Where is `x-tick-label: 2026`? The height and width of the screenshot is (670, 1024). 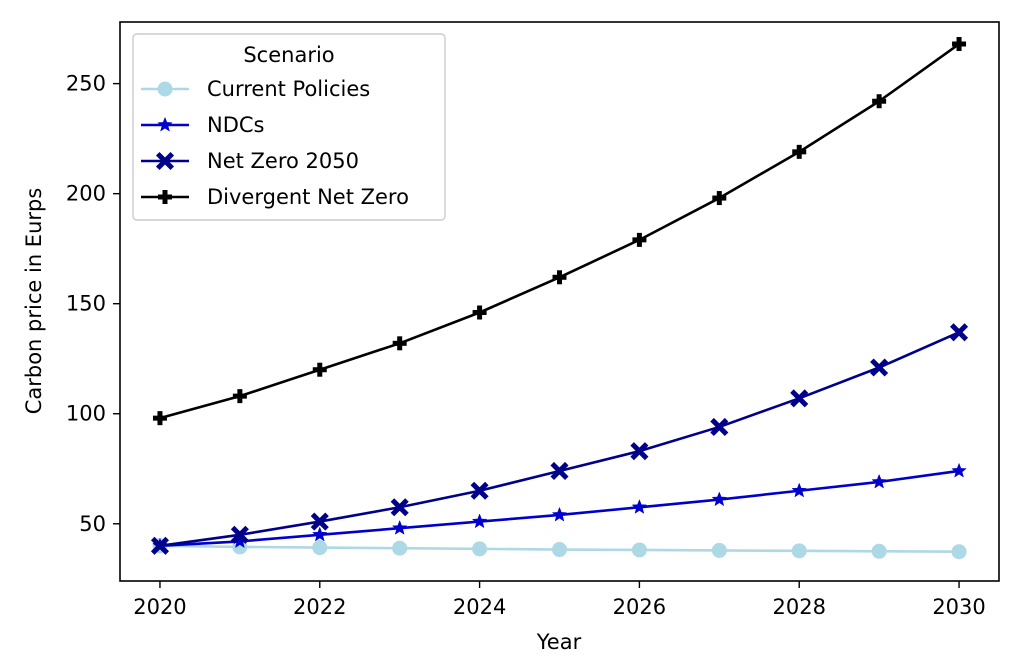 x-tick-label: 2026 is located at coordinates (639, 607).